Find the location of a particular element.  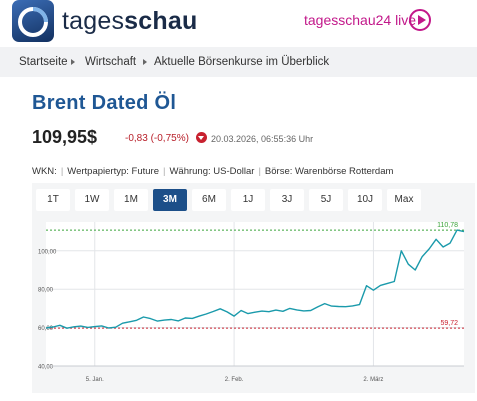

min-value-label: 59,72 is located at coordinates (449, 323).